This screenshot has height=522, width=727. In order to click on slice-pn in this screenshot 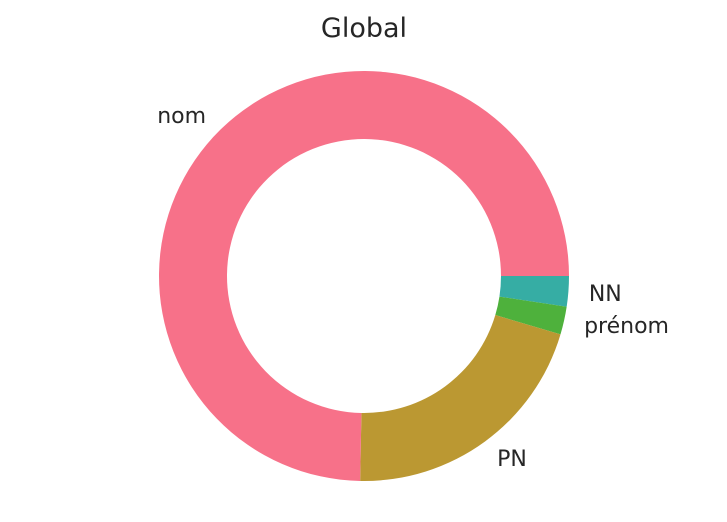, I will do `click(460, 398)`.